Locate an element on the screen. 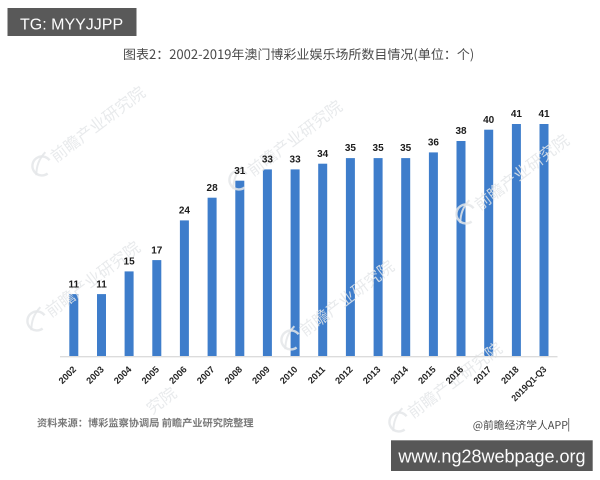 Image resolution: width=600 pixels, height=480 pixels. svg-text: 24 is located at coordinates (185, 211).